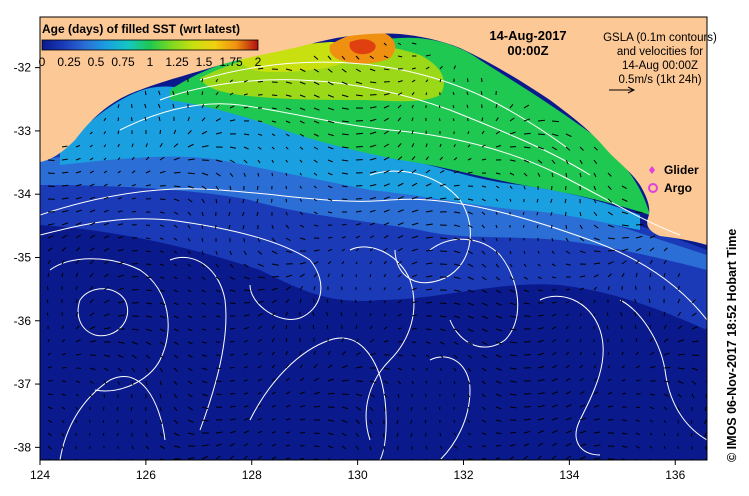 The image size is (749, 496). I want to click on x-tick-label: 124, so click(40, 475).